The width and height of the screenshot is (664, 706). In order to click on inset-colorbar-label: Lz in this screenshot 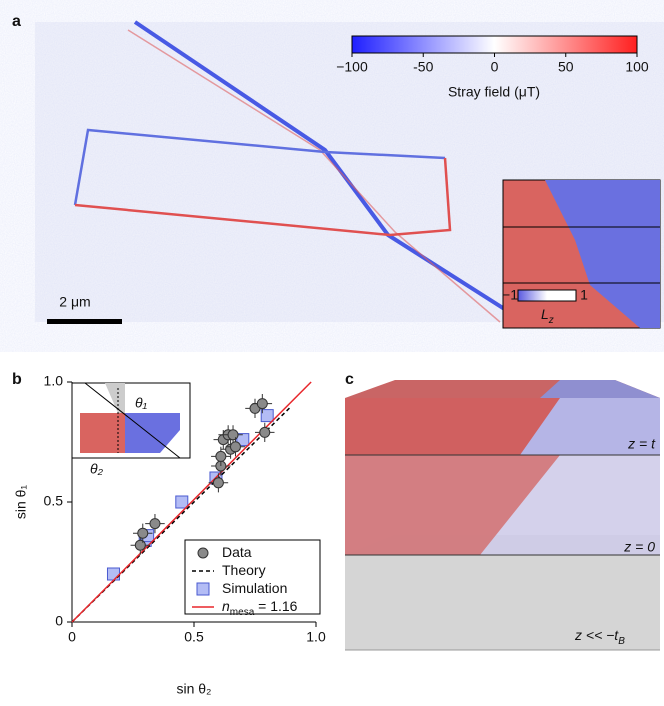, I will do `click(547, 316)`.